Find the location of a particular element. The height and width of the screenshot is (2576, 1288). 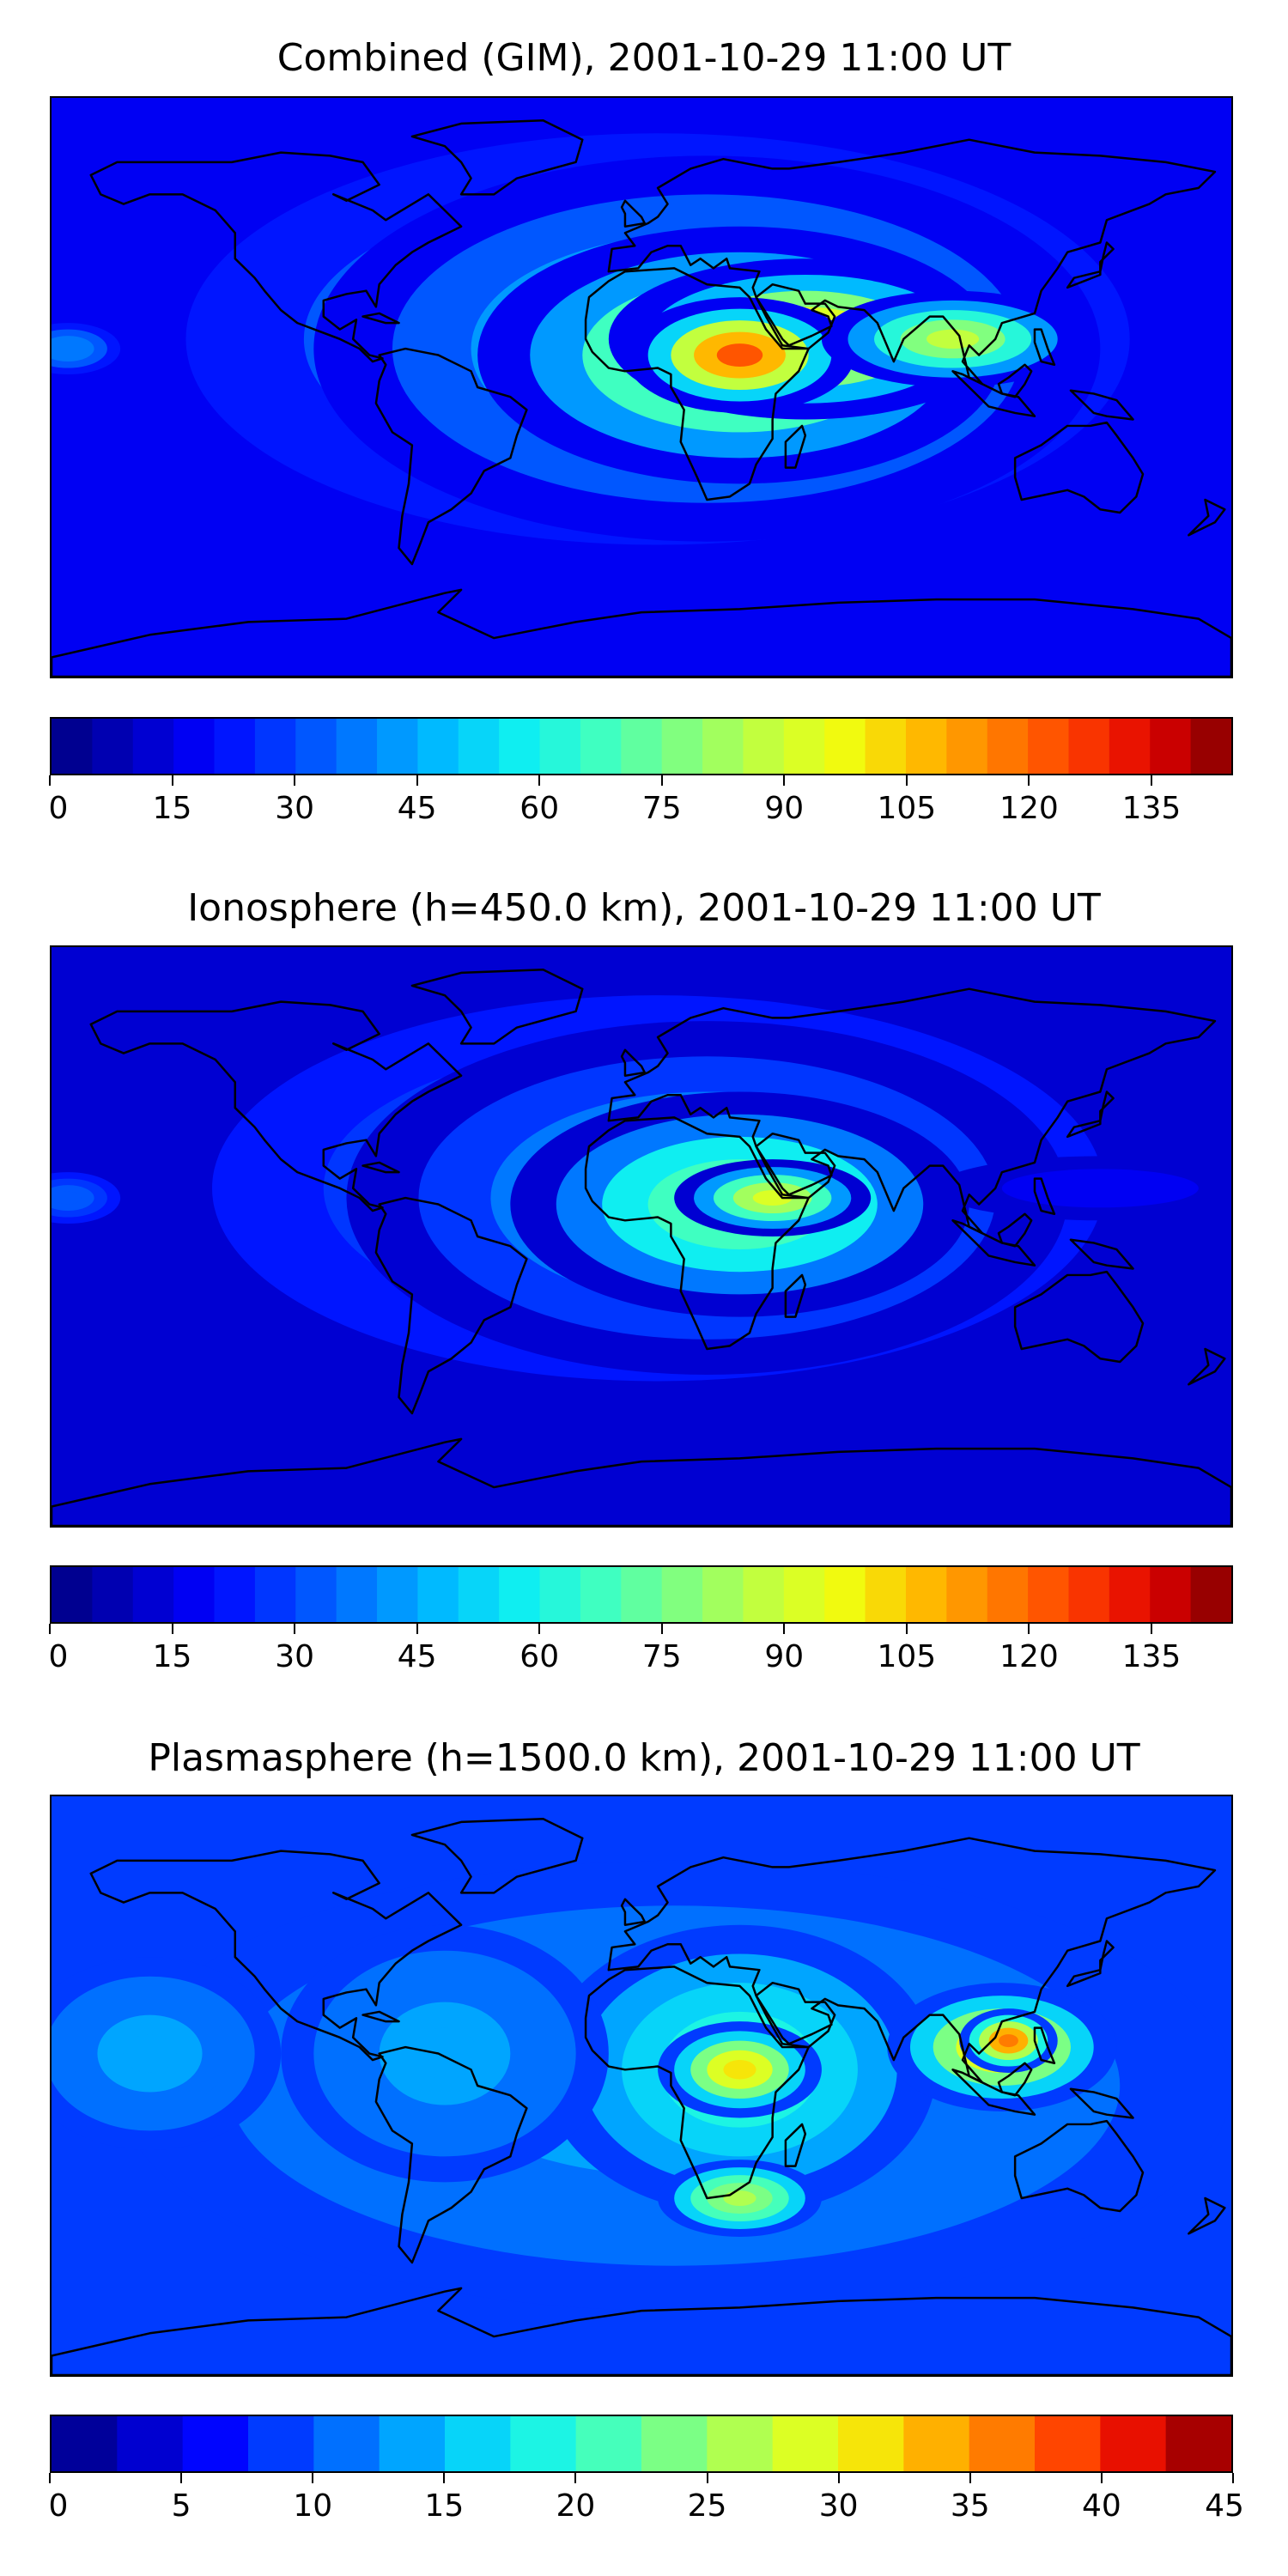

colorbar-tick-label: 75 is located at coordinates (662, 1656).